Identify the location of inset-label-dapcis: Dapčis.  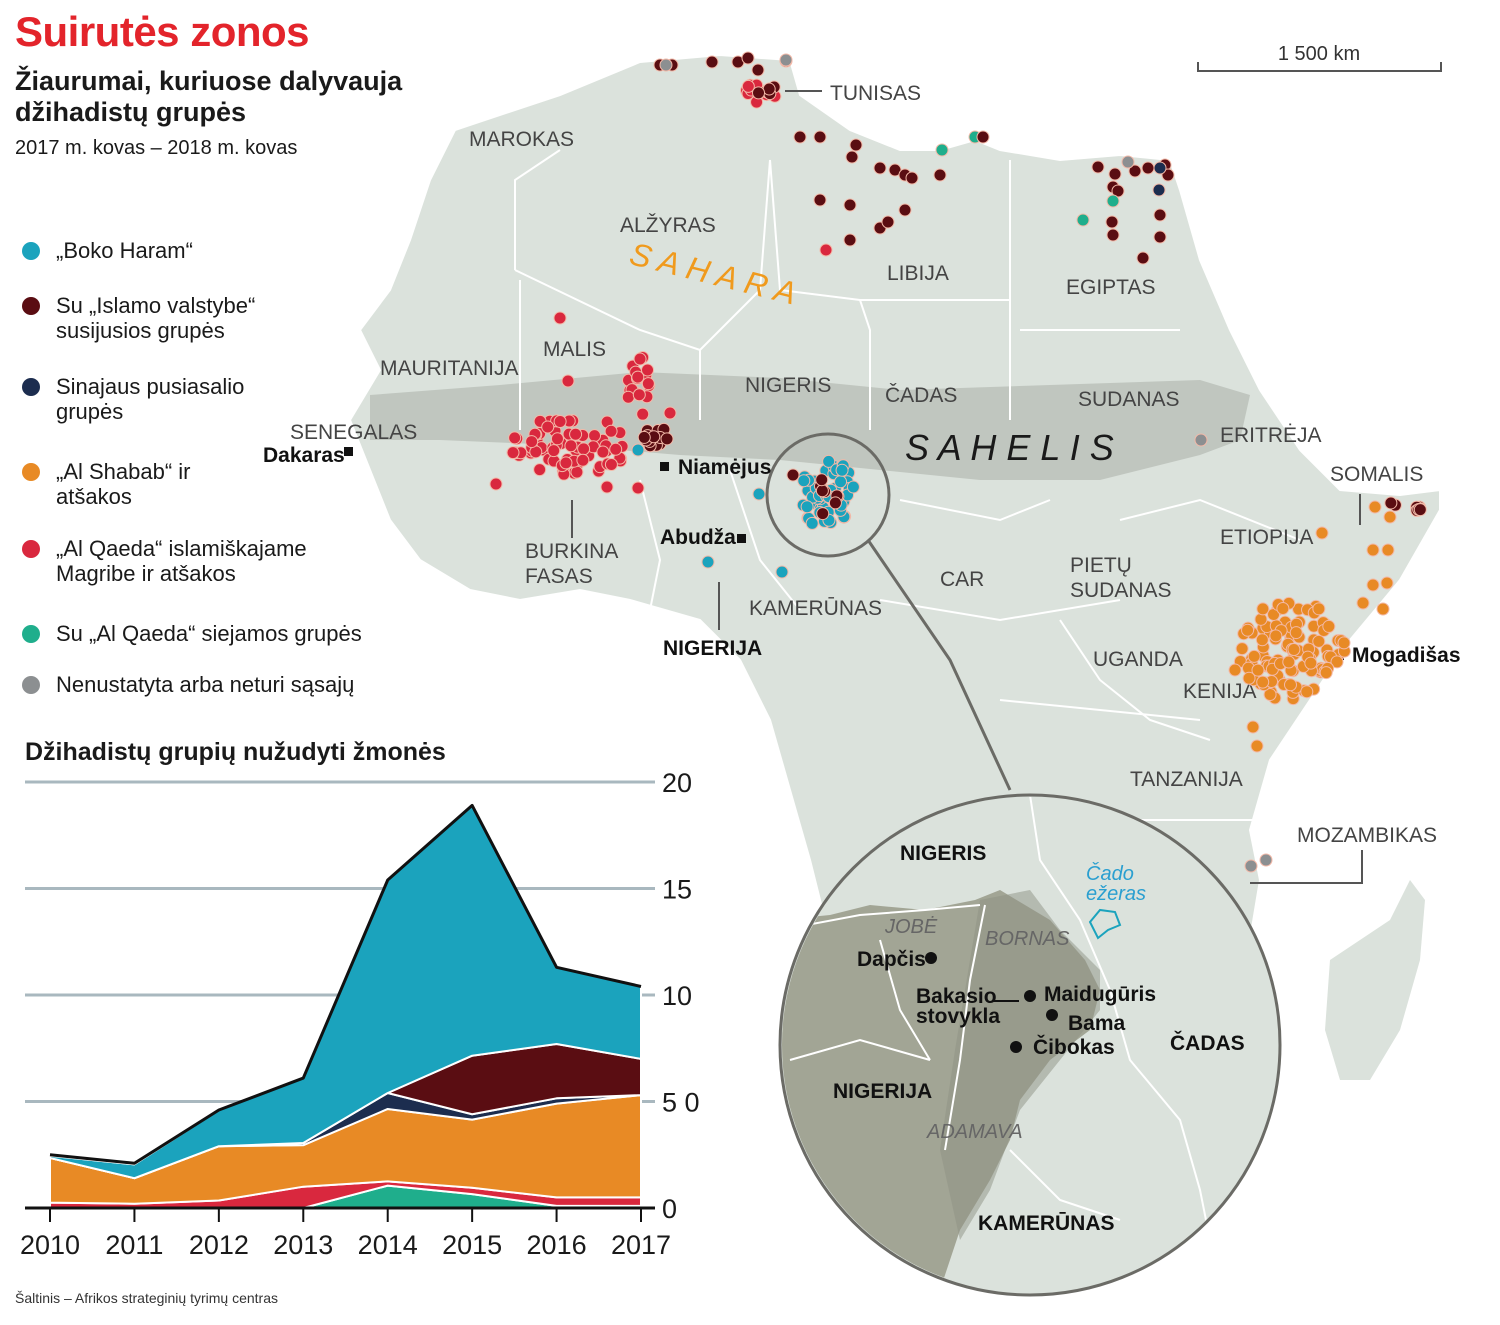
(891, 959).